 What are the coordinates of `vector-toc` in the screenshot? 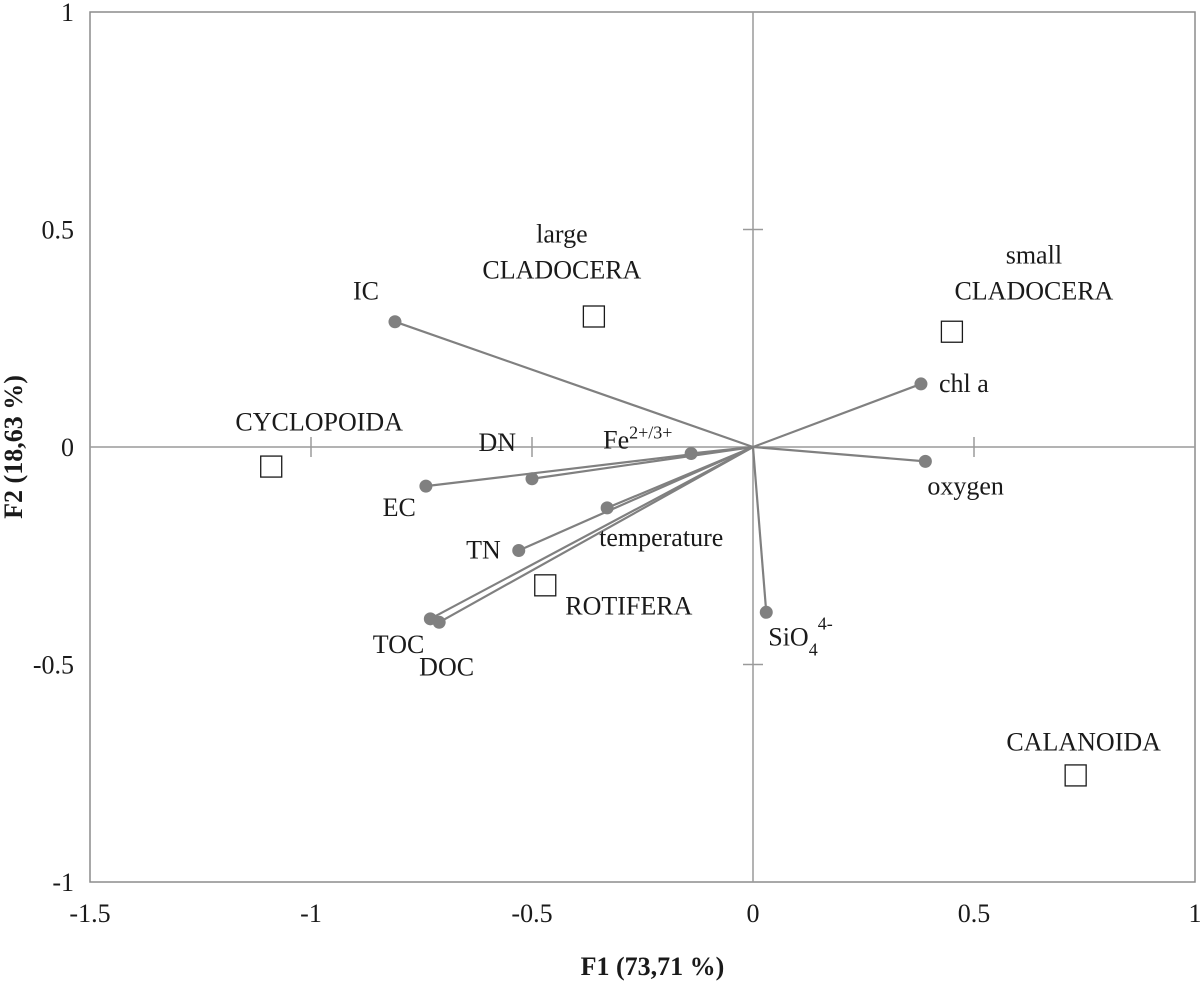 It's located at (591, 533).